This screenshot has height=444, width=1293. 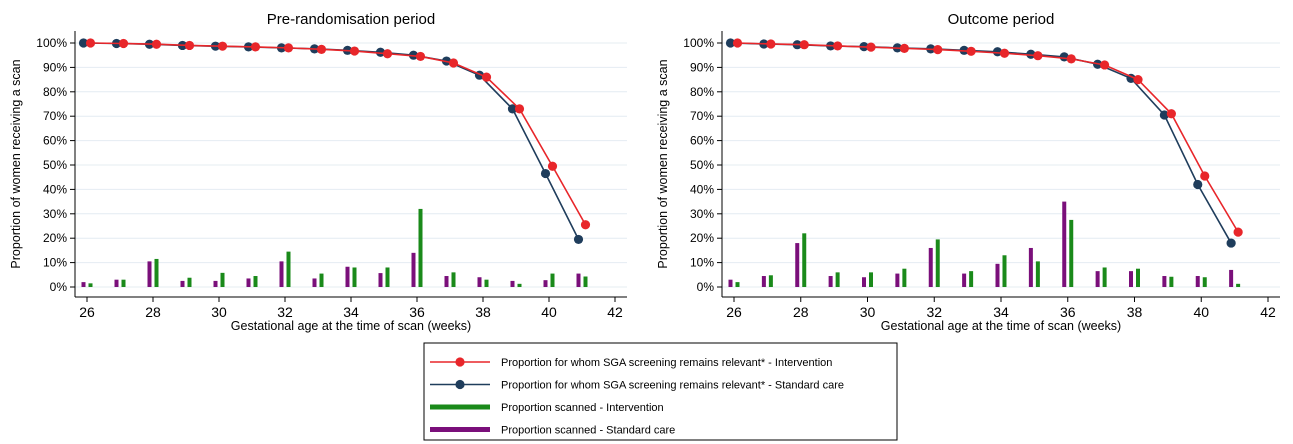 I want to click on chart-title: Outcome period, so click(x=1001, y=19).